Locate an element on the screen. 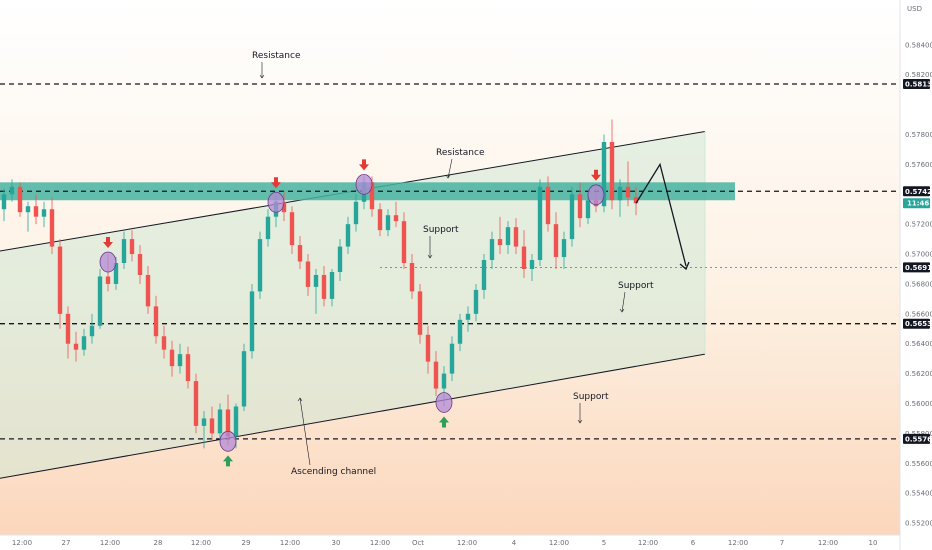  price-tag: 0.58138 is located at coordinates (917, 83).